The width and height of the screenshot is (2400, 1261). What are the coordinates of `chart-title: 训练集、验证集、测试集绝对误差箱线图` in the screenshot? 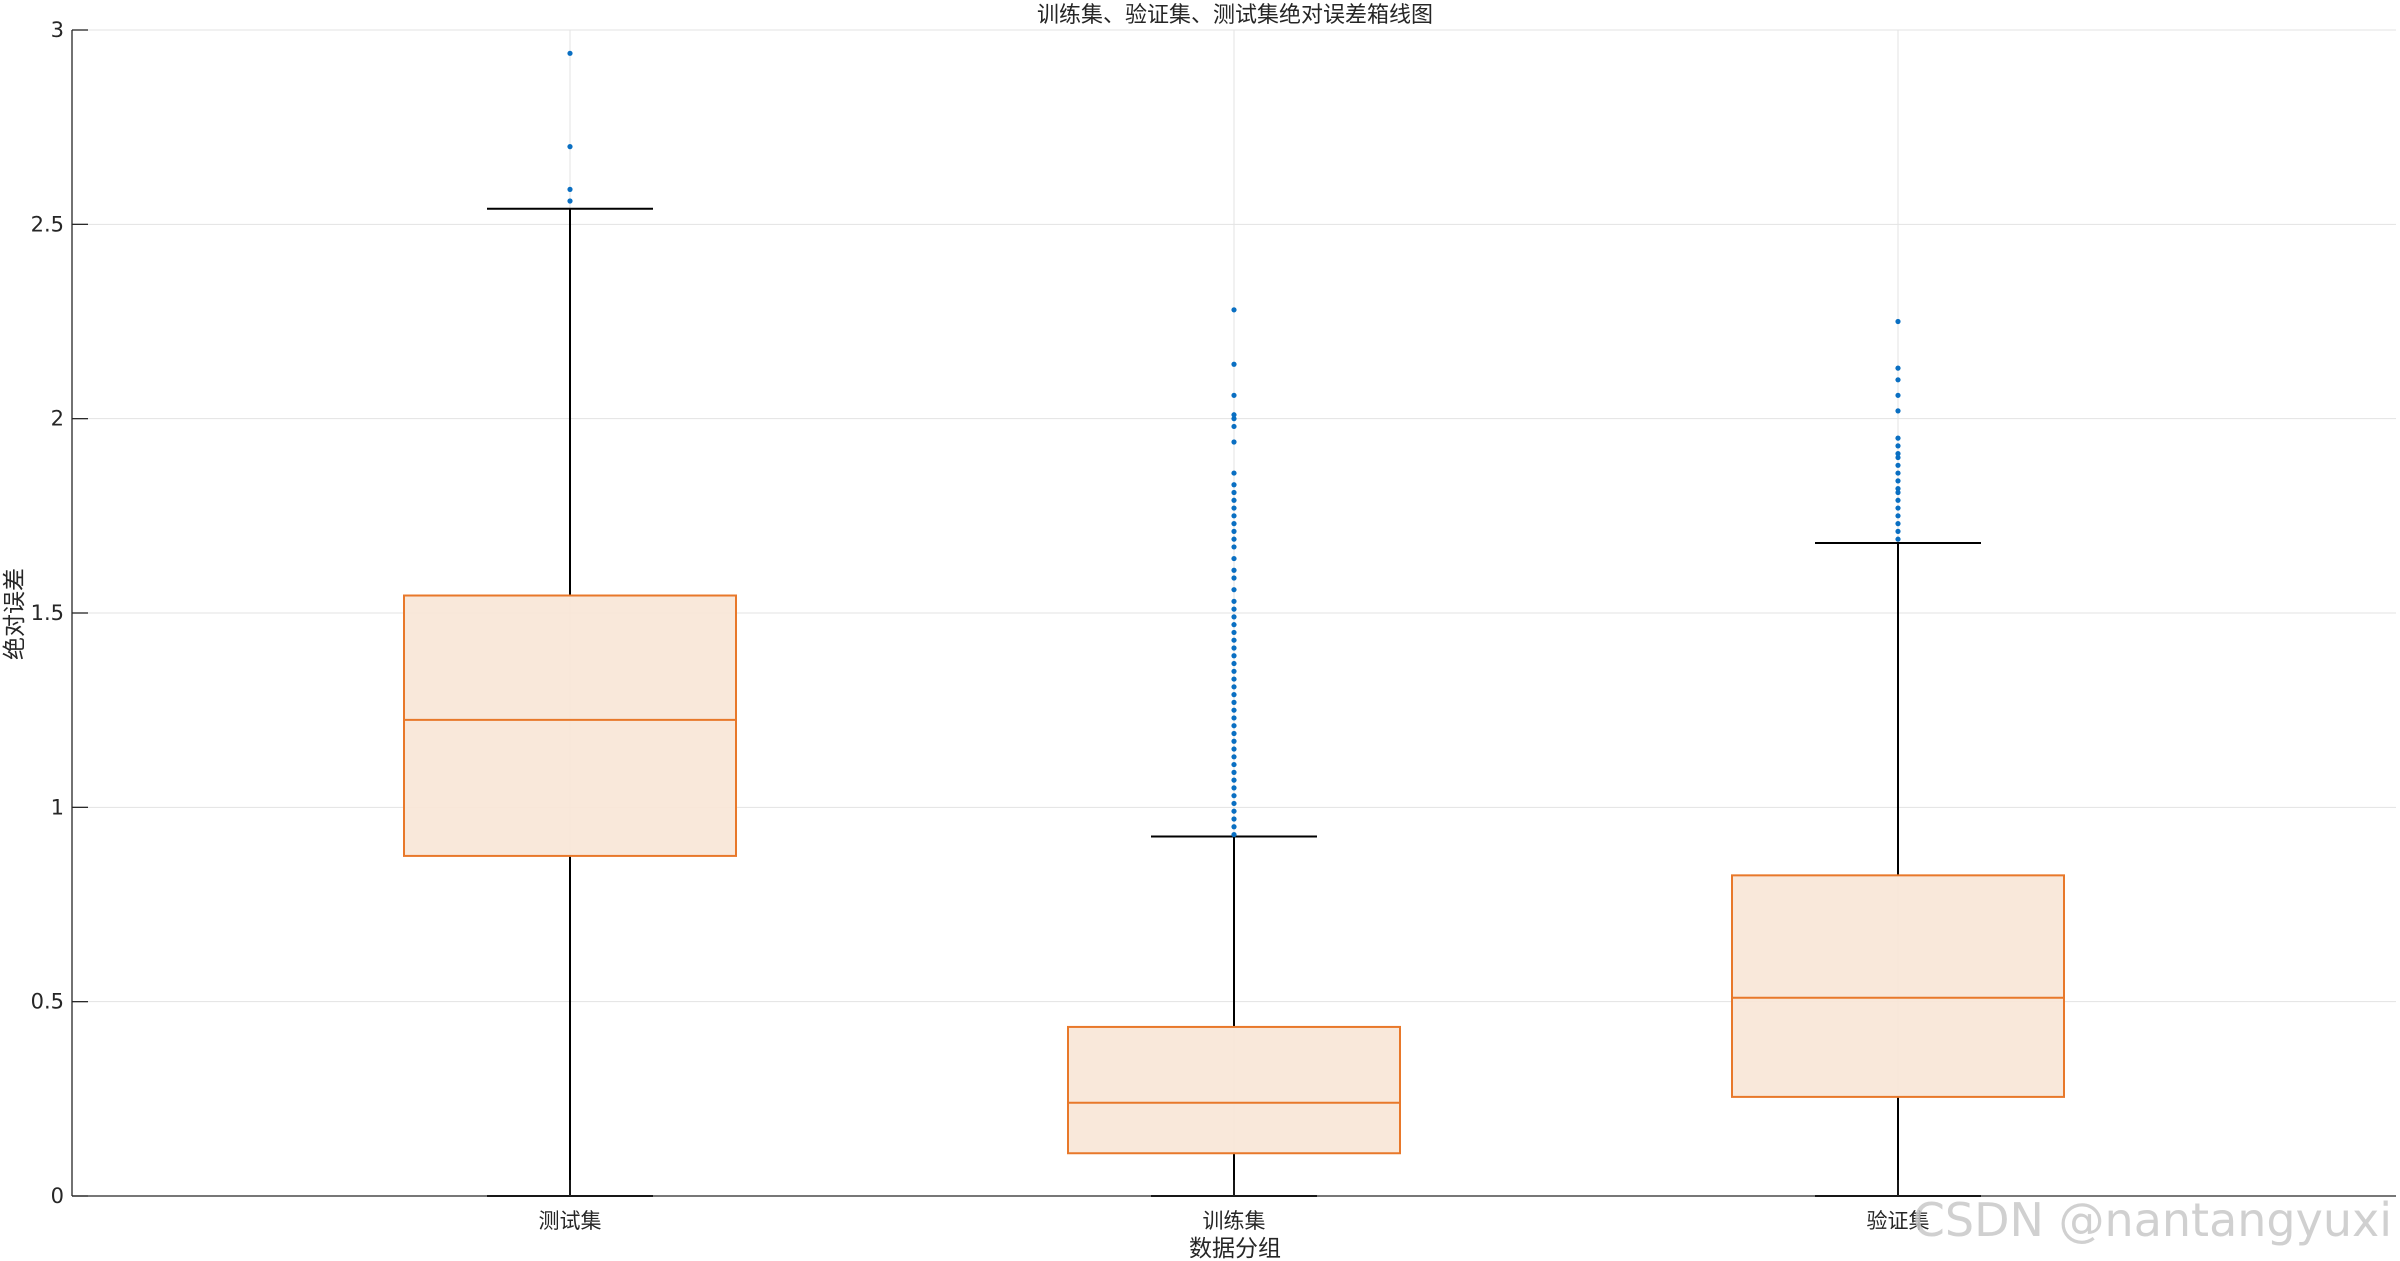 It's located at (1235, 15).